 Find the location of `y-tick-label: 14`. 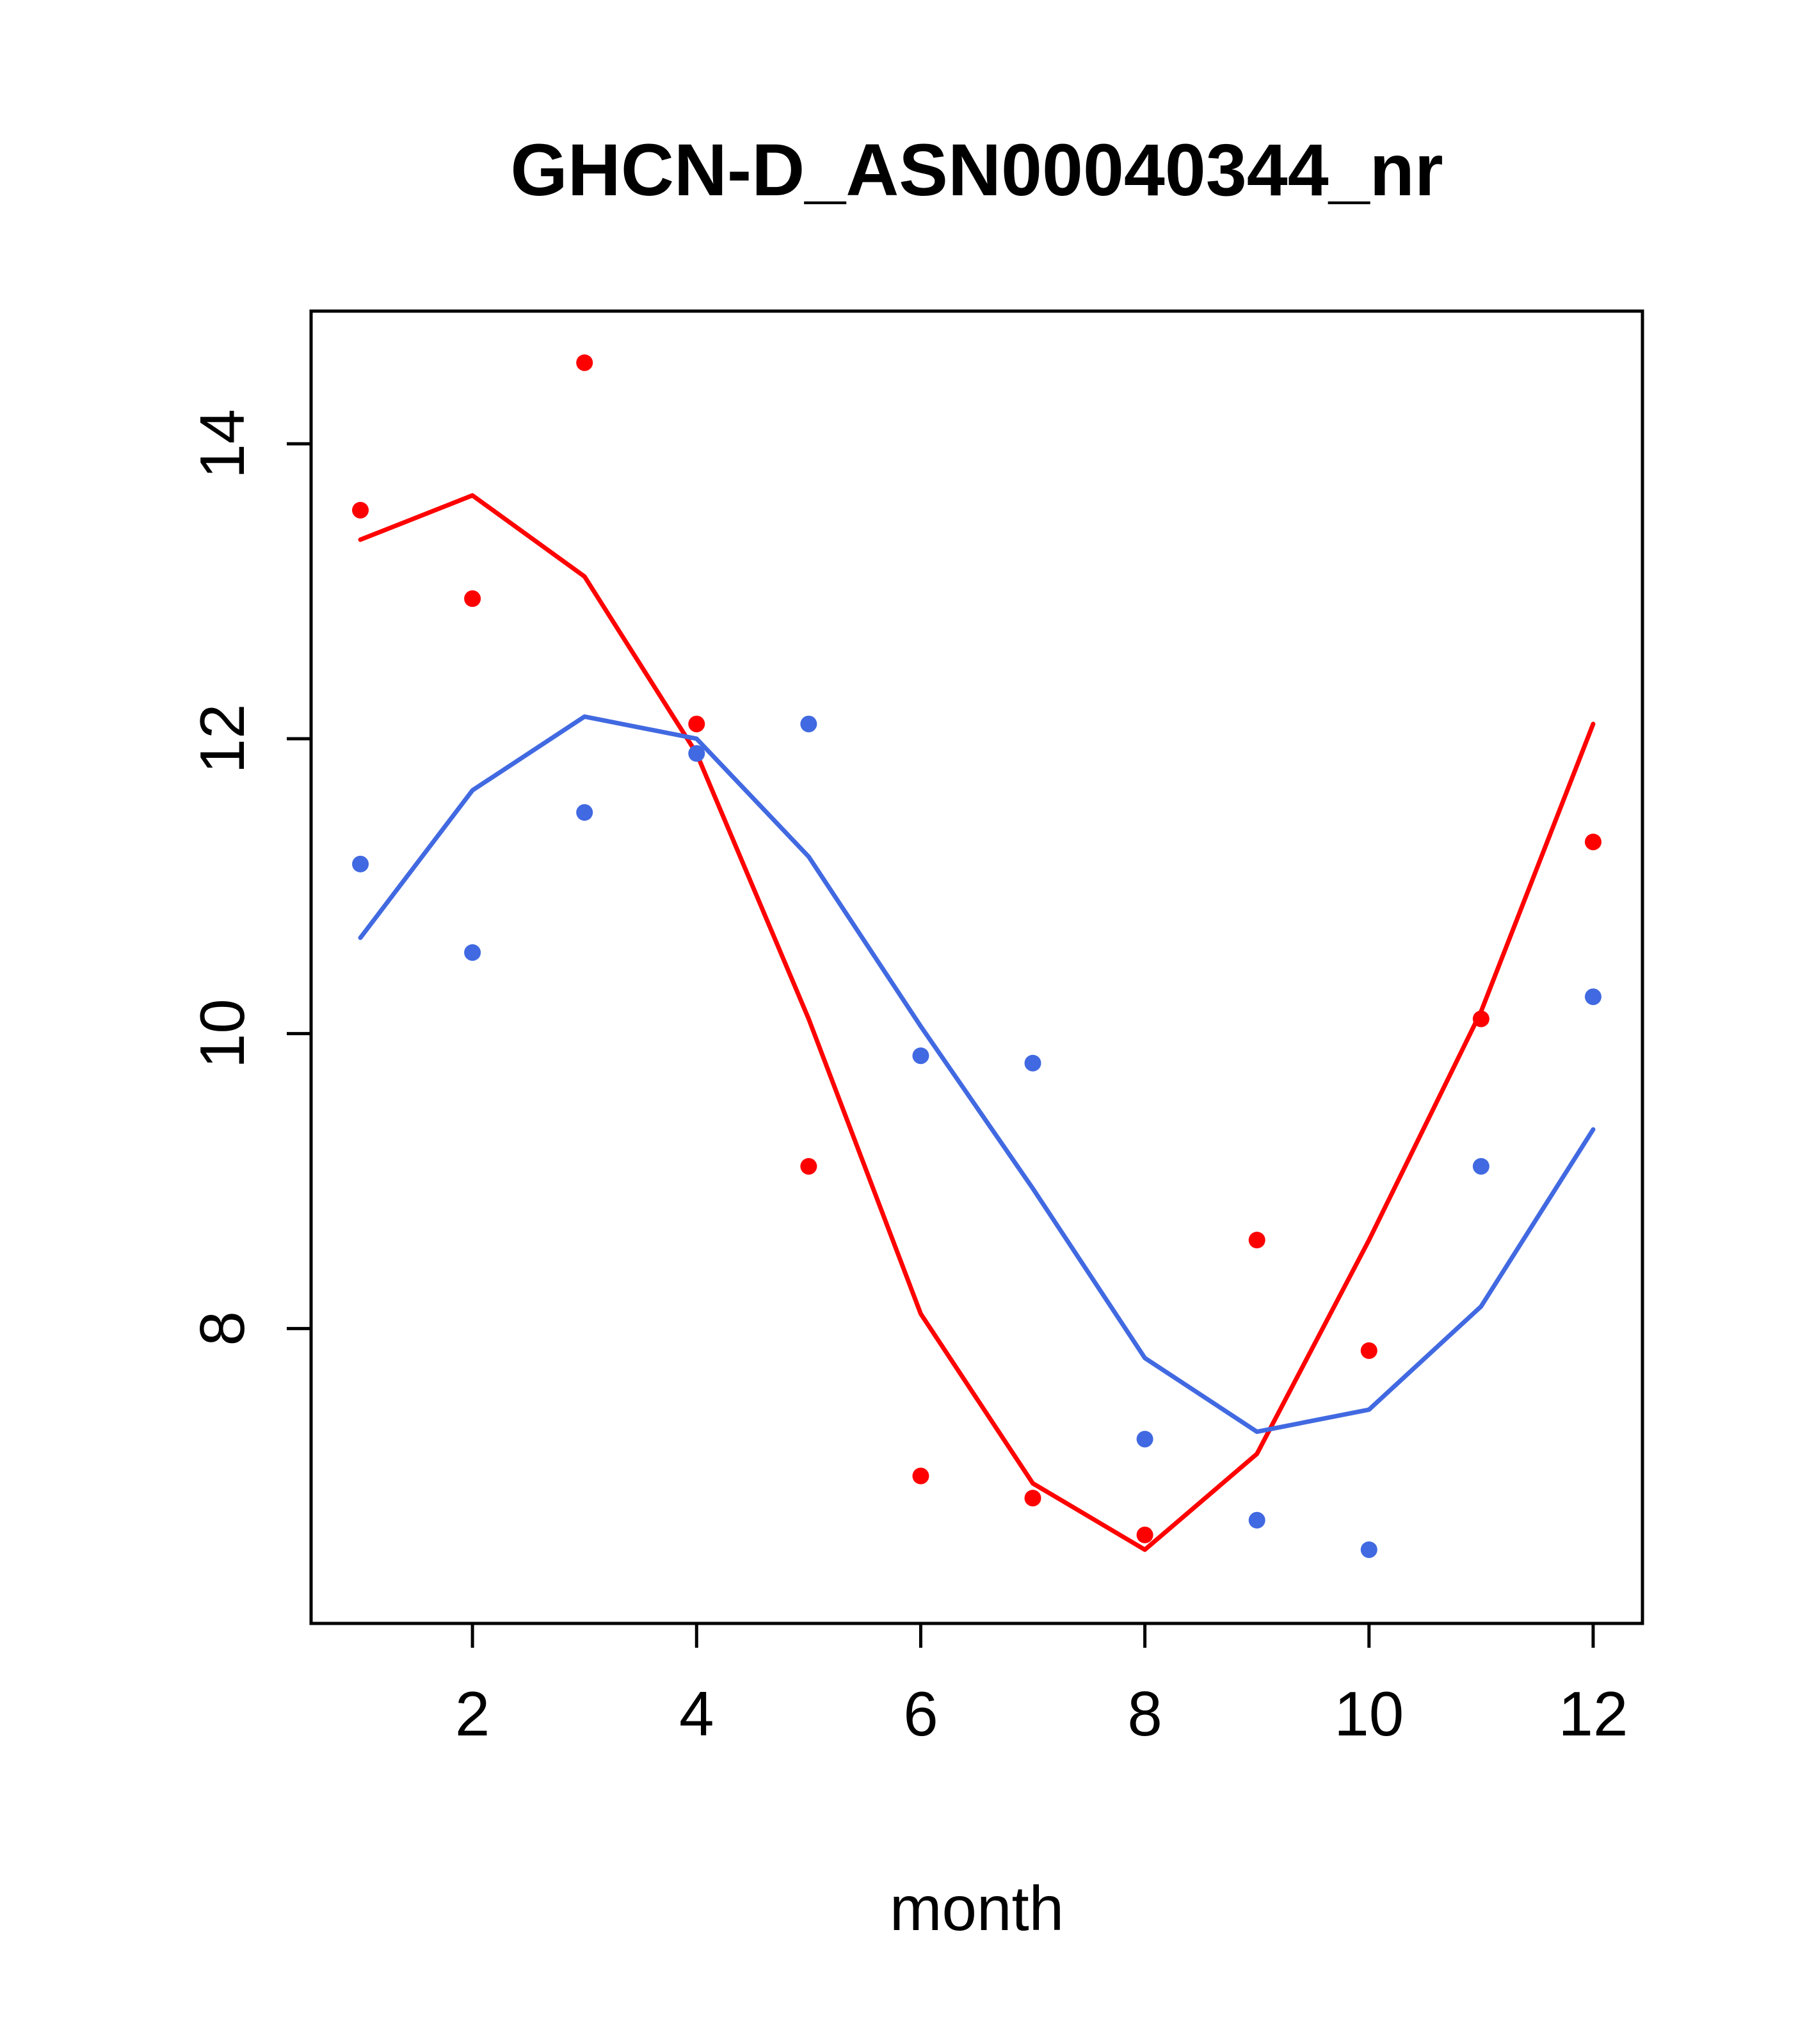

y-tick-label: 14 is located at coordinates (222, 444).